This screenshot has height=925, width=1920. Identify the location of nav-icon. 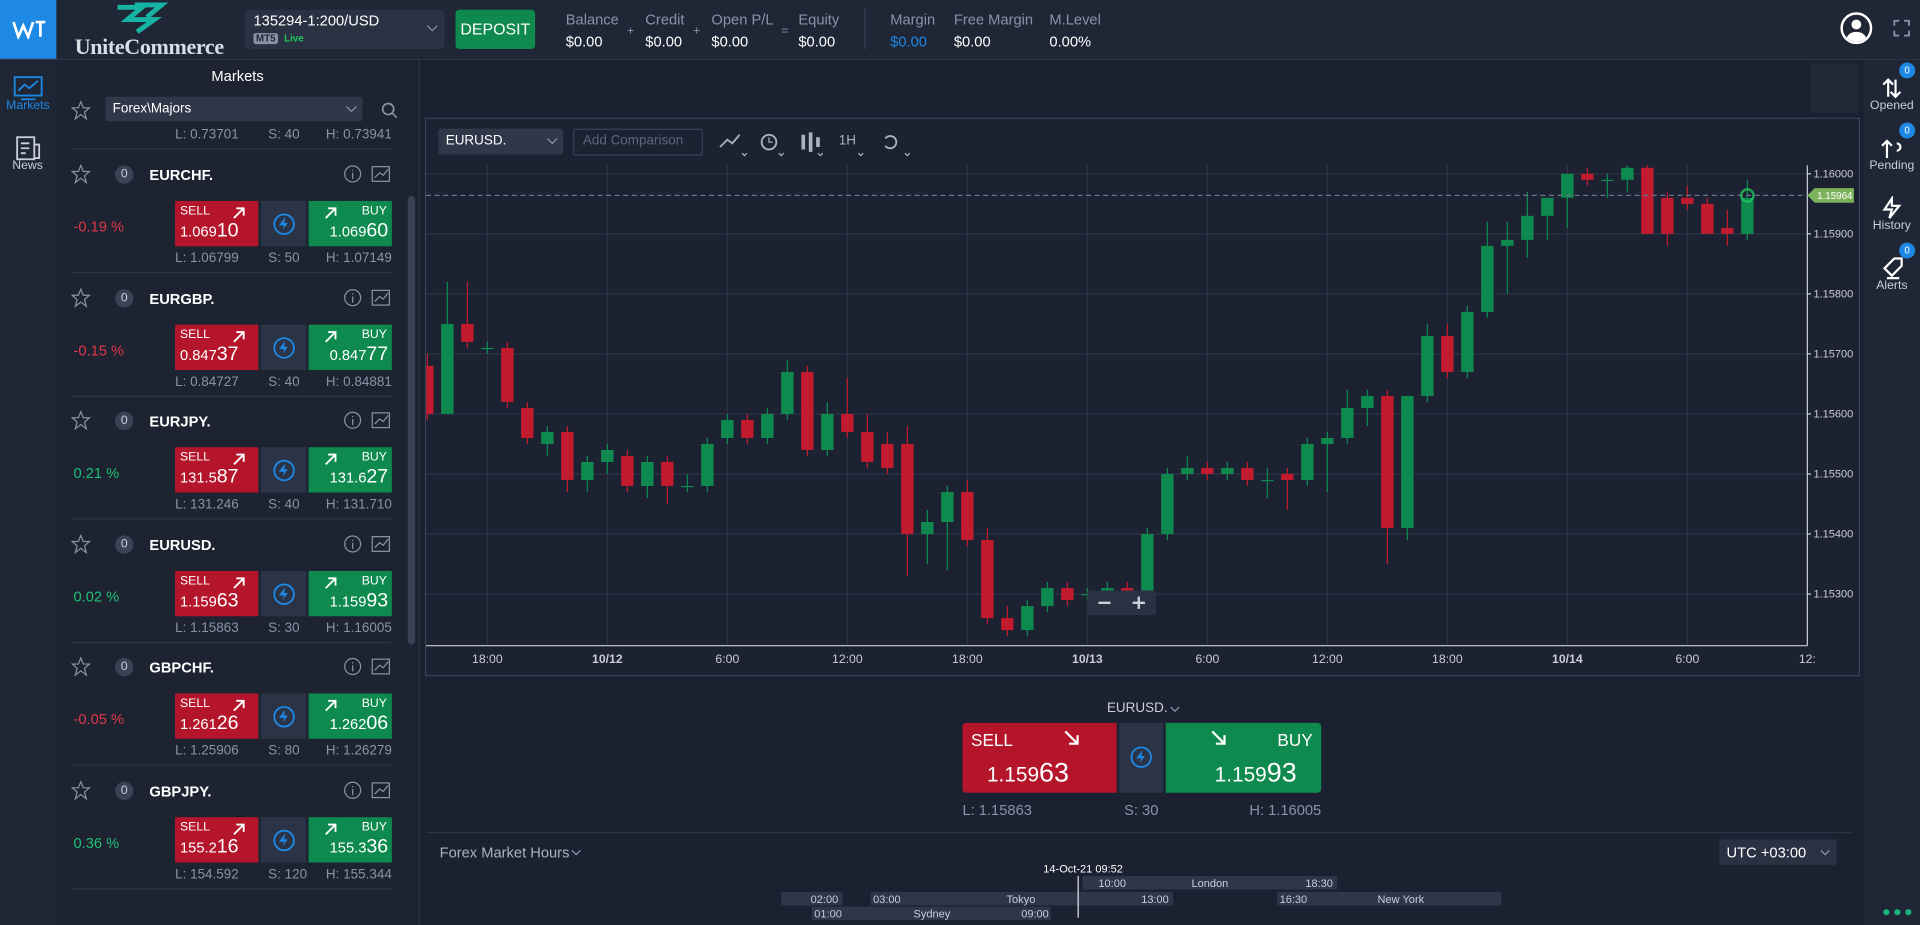
(1892, 88).